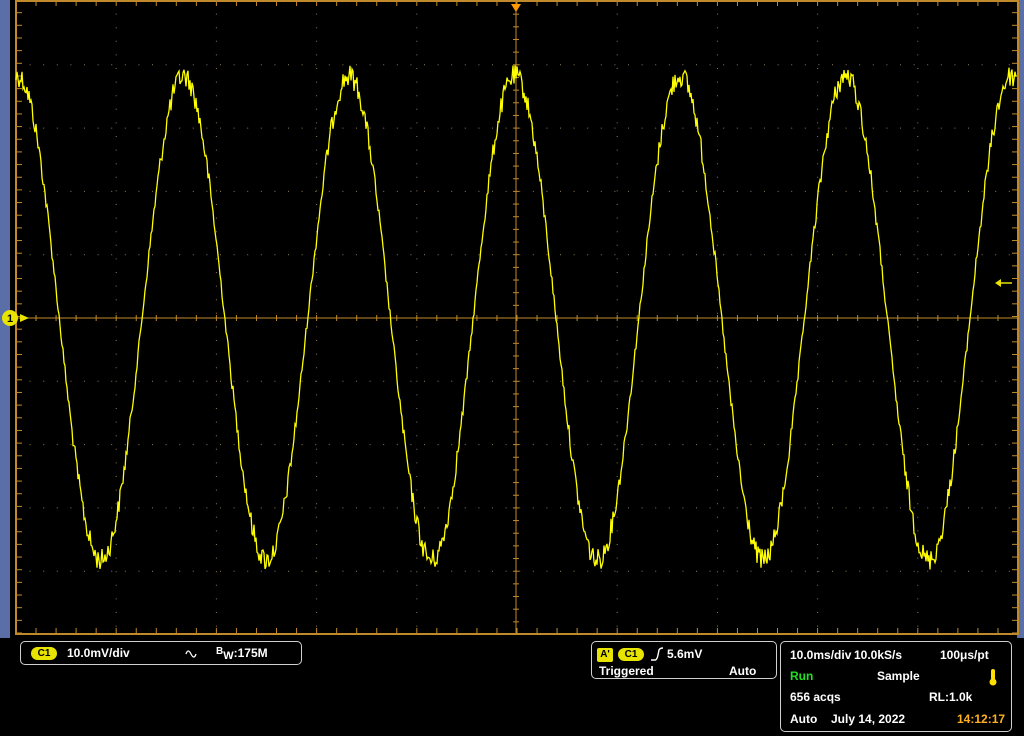 Image resolution: width=1024 pixels, height=736 pixels. Describe the element at coordinates (657, 654) in the screenshot. I see `rising-edge-icon` at that location.